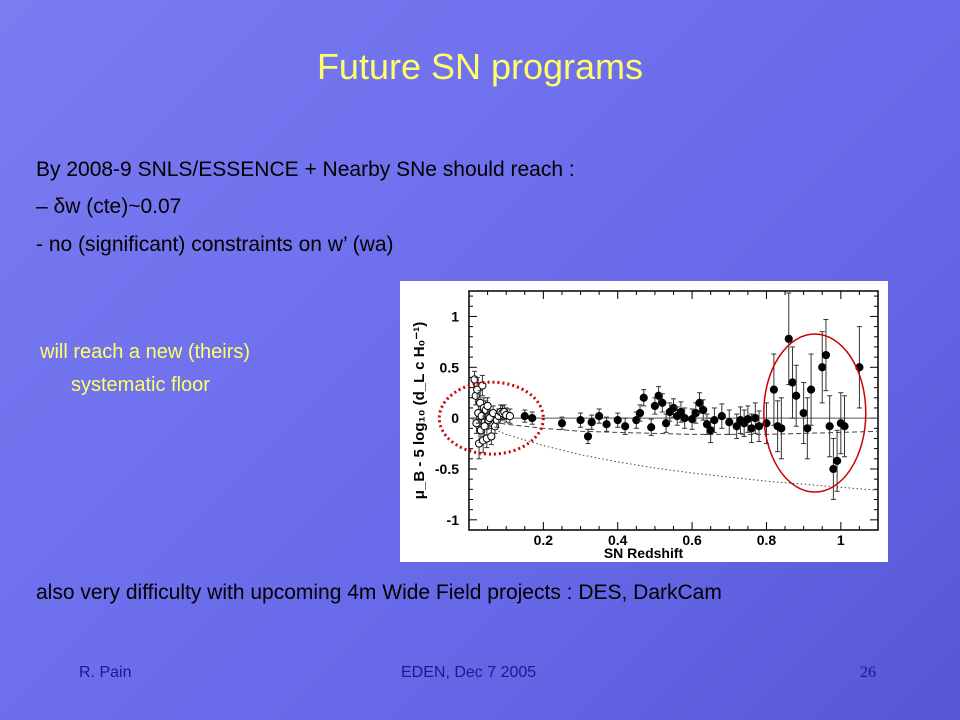  I want to click on x-tick-label: 0.2, so click(544, 540).